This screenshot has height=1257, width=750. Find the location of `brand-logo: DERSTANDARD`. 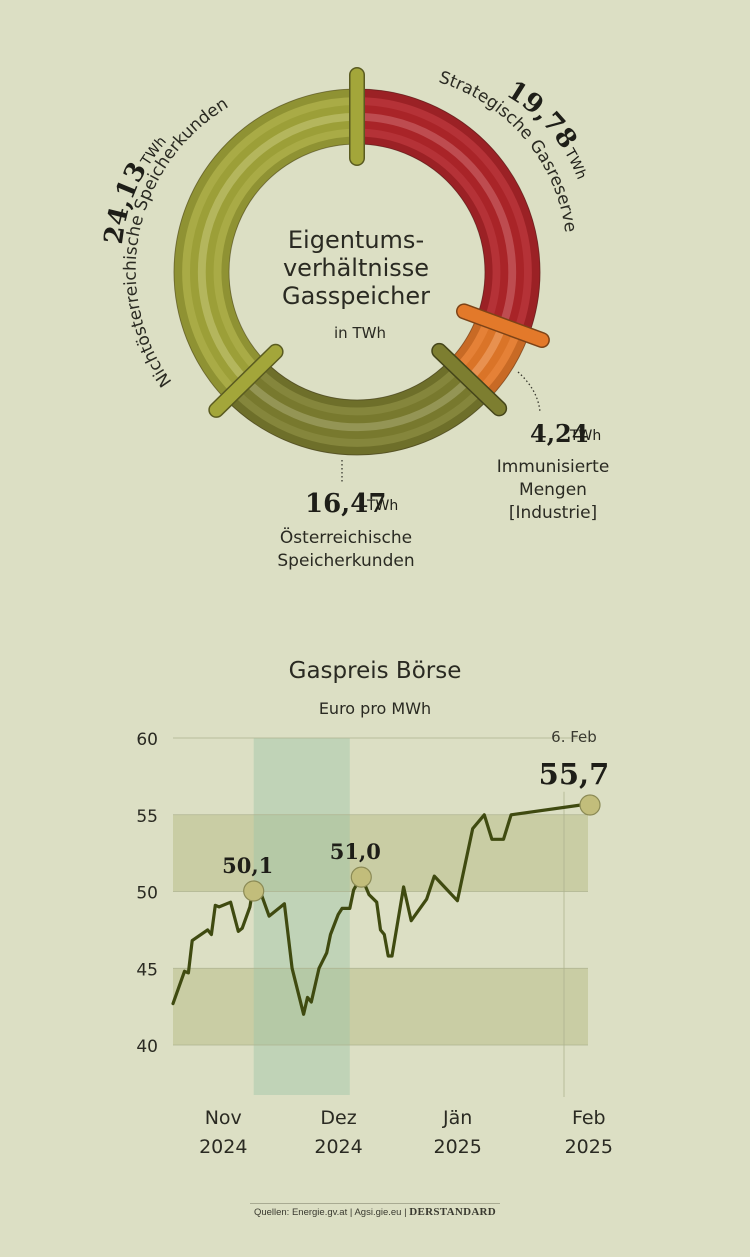

brand-logo: DERSTANDARD is located at coordinates (453, 1212).